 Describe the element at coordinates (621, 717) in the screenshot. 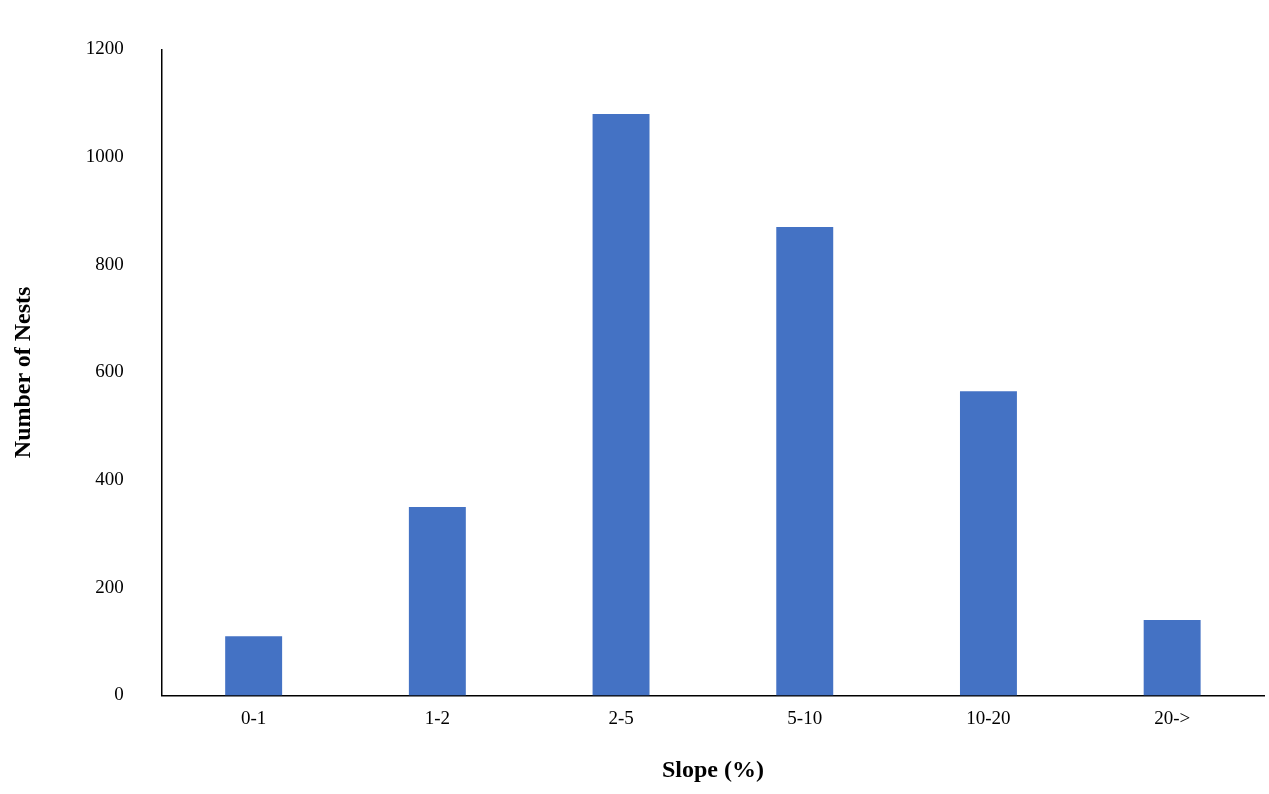

I see `x-tick-label: 2-5` at that location.